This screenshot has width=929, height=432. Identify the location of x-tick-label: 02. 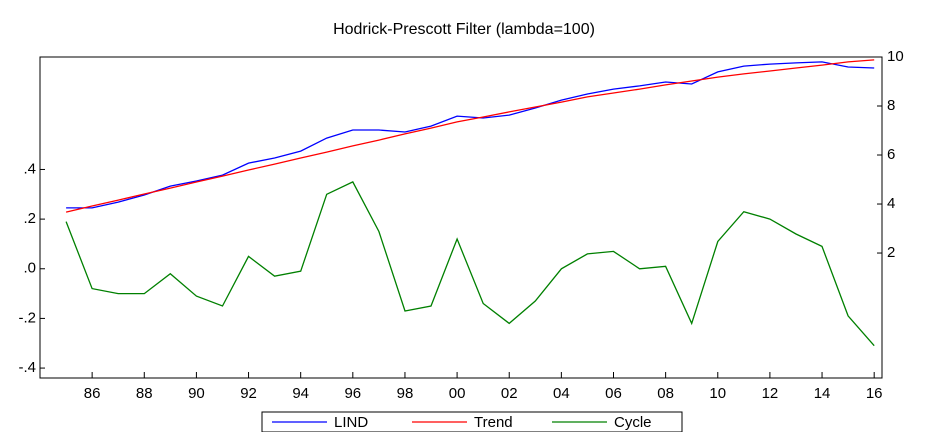
(509, 393).